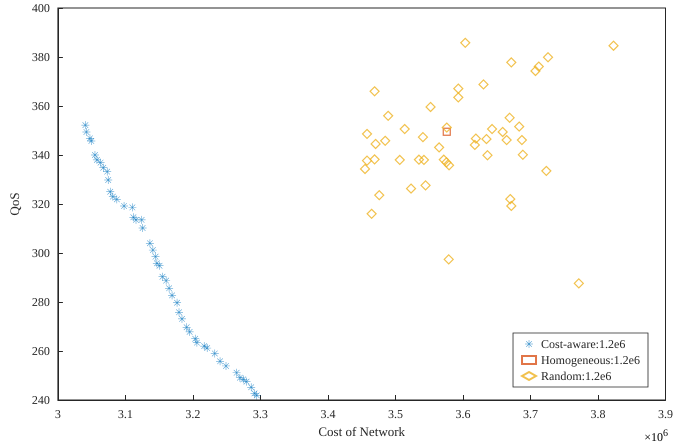 The width and height of the screenshot is (676, 447). What do you see at coordinates (41, 253) in the screenshot?
I see `y-tick-label: 300` at bounding box center [41, 253].